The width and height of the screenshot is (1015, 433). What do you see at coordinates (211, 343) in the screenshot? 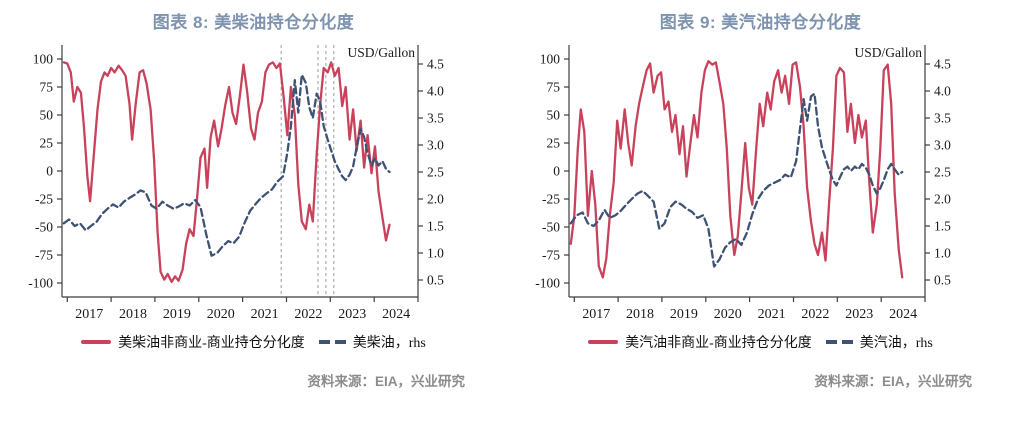
I see `legend-label-divergence: 美柴油非商业-商业持仓分化度` at bounding box center [211, 343].